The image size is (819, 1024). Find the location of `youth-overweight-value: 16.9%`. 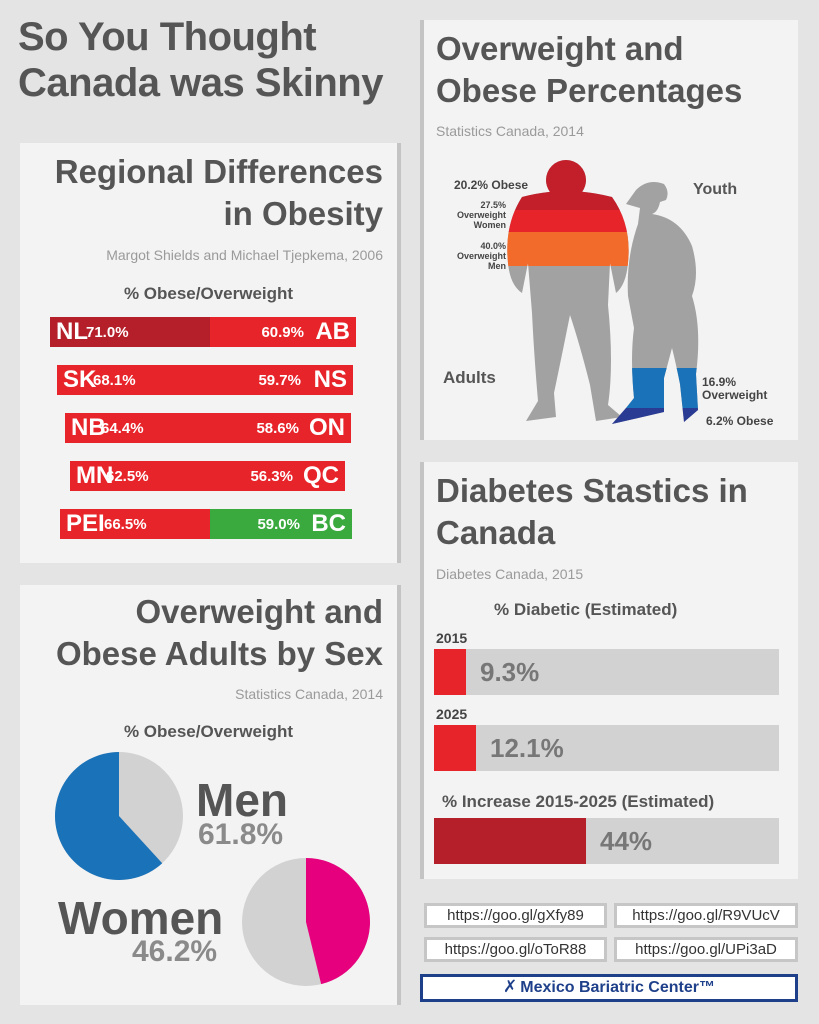

youth-overweight-value: 16.9% is located at coordinates (719, 382).